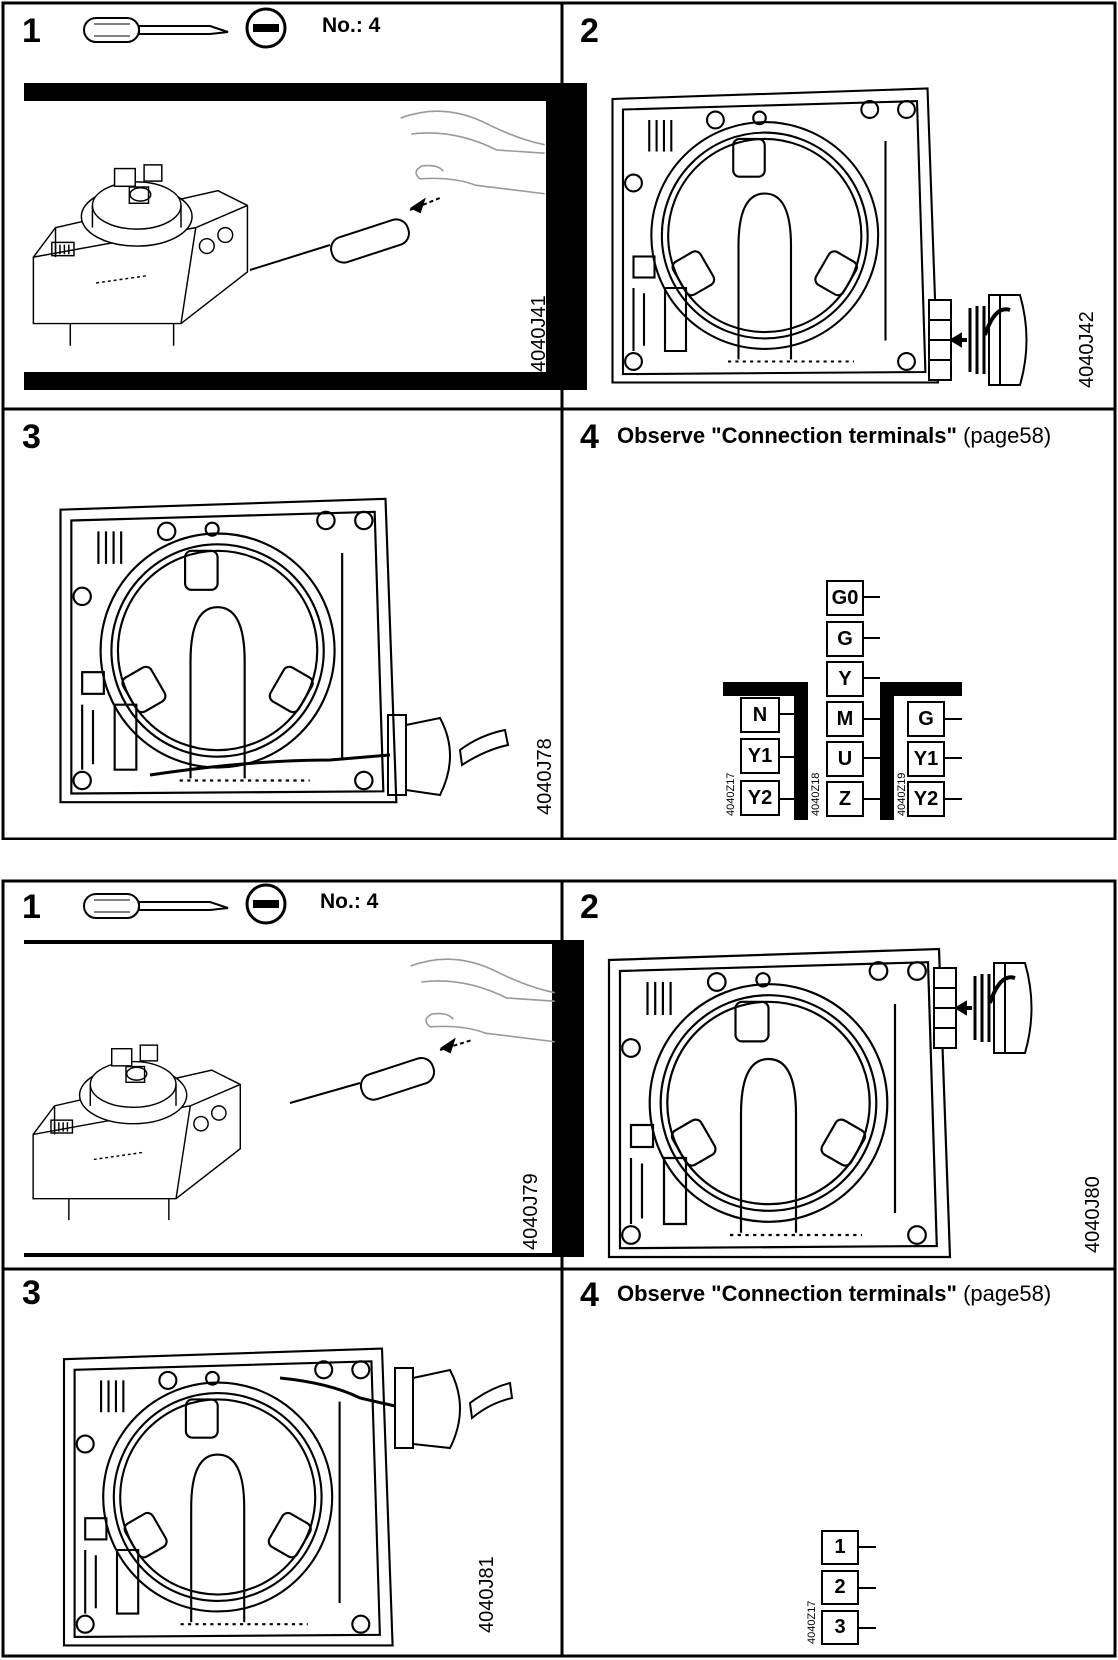  I want to click on drawing-code: 4040J79, so click(531, 1211).